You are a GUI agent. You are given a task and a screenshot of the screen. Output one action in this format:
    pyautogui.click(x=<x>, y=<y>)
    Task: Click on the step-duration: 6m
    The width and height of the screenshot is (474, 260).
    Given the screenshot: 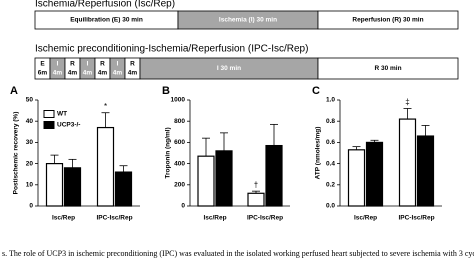 What is the action you would take?
    pyautogui.click(x=43, y=73)
    